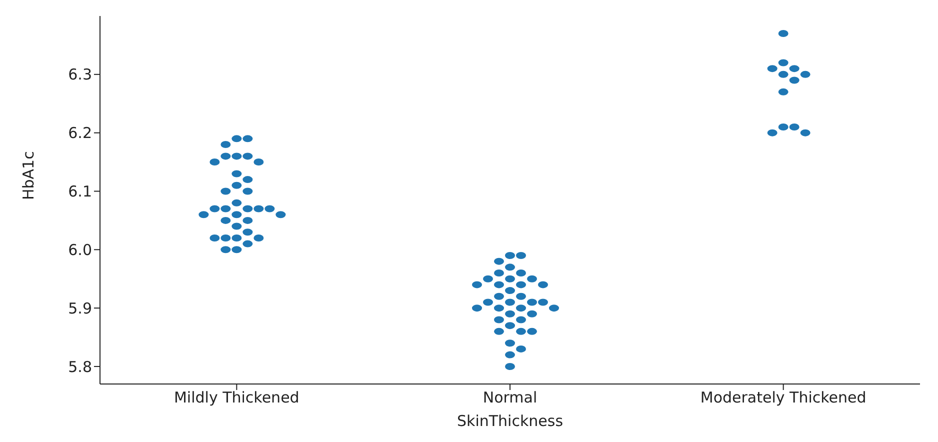  I want to click on x-tick-label: Moderately Thickened, so click(783, 397).